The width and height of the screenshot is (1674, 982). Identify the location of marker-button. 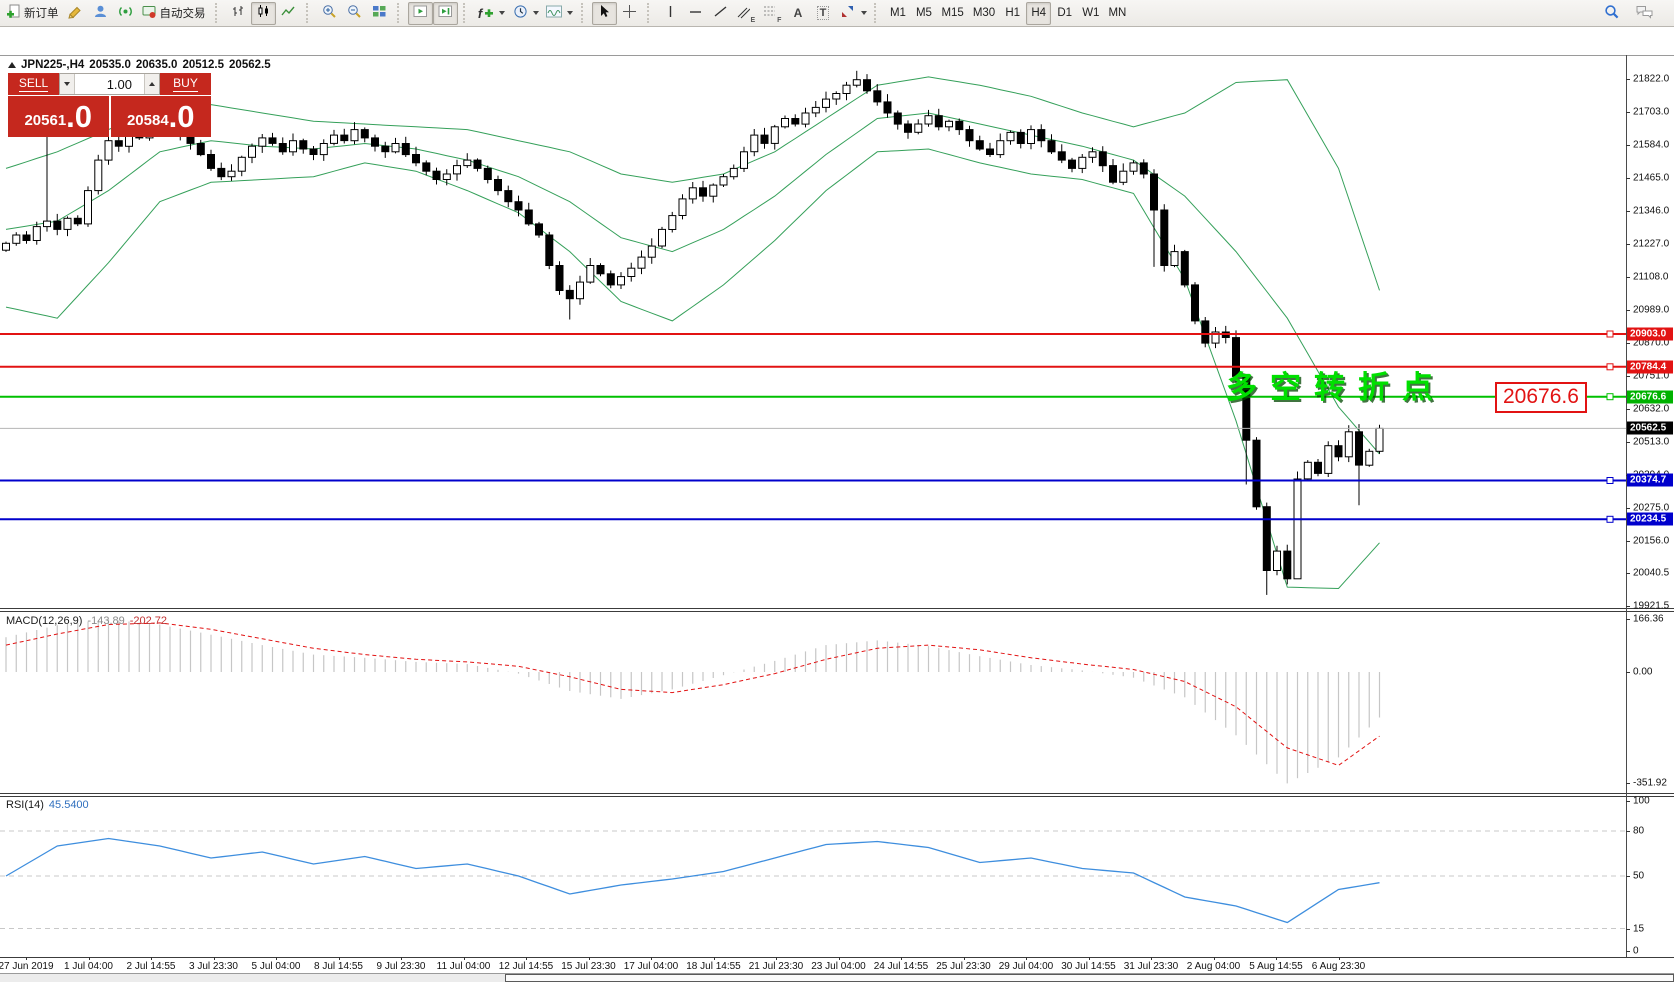
(75, 13).